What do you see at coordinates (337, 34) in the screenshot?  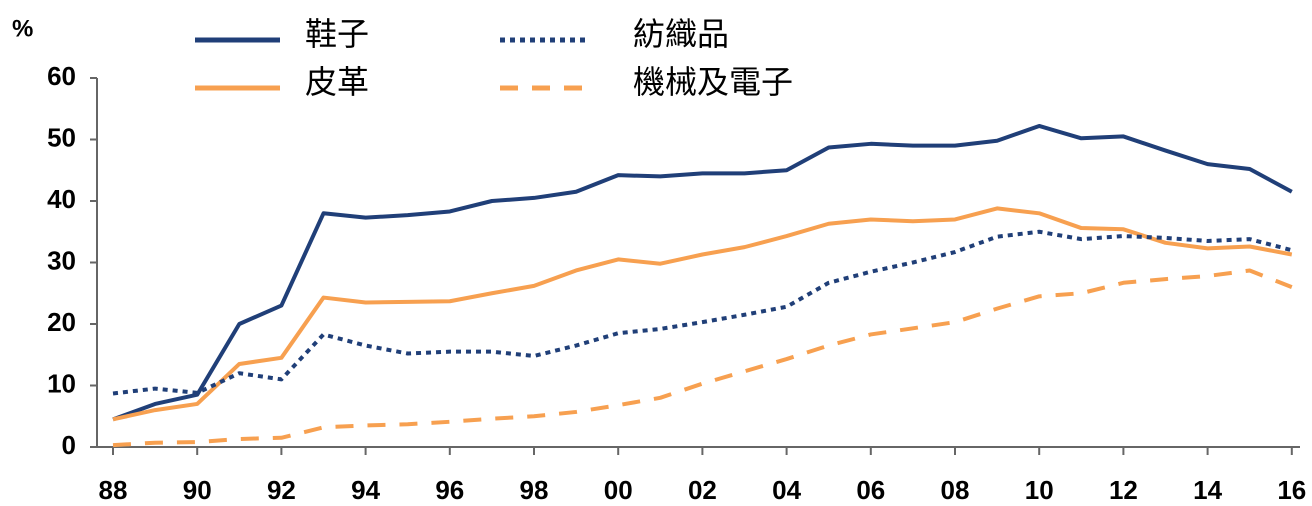 I see `legend-label: 鞋子` at bounding box center [337, 34].